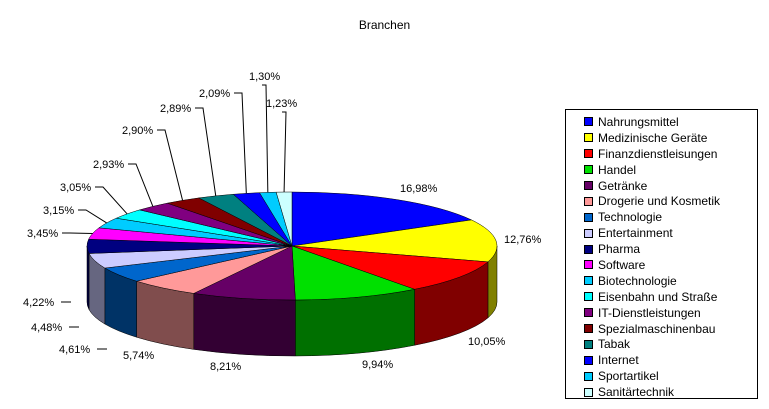 This screenshot has width=769, height=409. What do you see at coordinates (618, 360) in the screenshot?
I see `legend-label: Internet` at bounding box center [618, 360].